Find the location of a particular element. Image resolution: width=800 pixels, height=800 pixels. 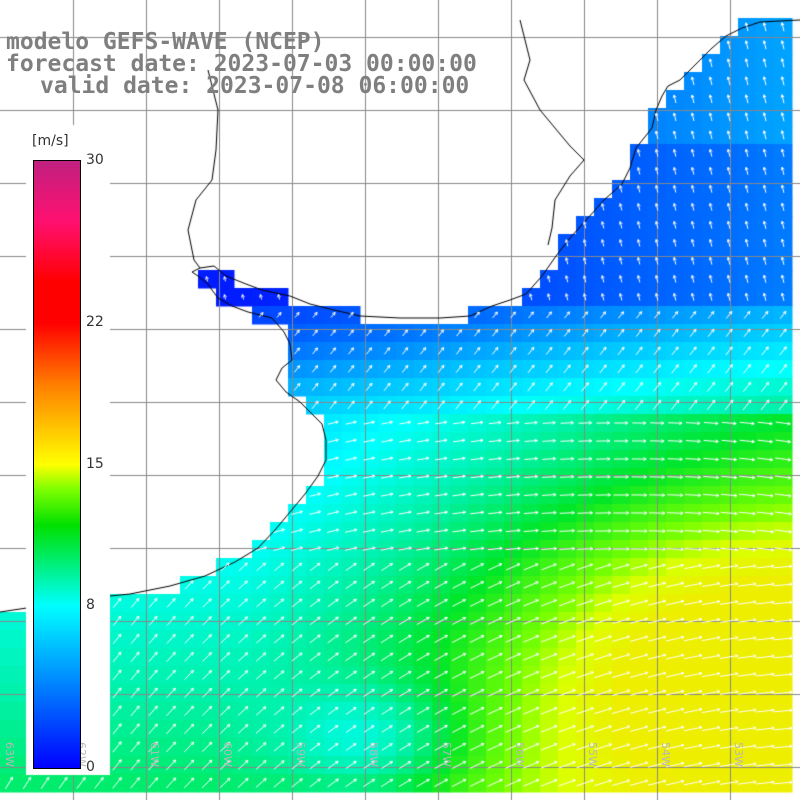

valid-date: valid date: 2023-07-08 06:00:00 is located at coordinates (255, 86).